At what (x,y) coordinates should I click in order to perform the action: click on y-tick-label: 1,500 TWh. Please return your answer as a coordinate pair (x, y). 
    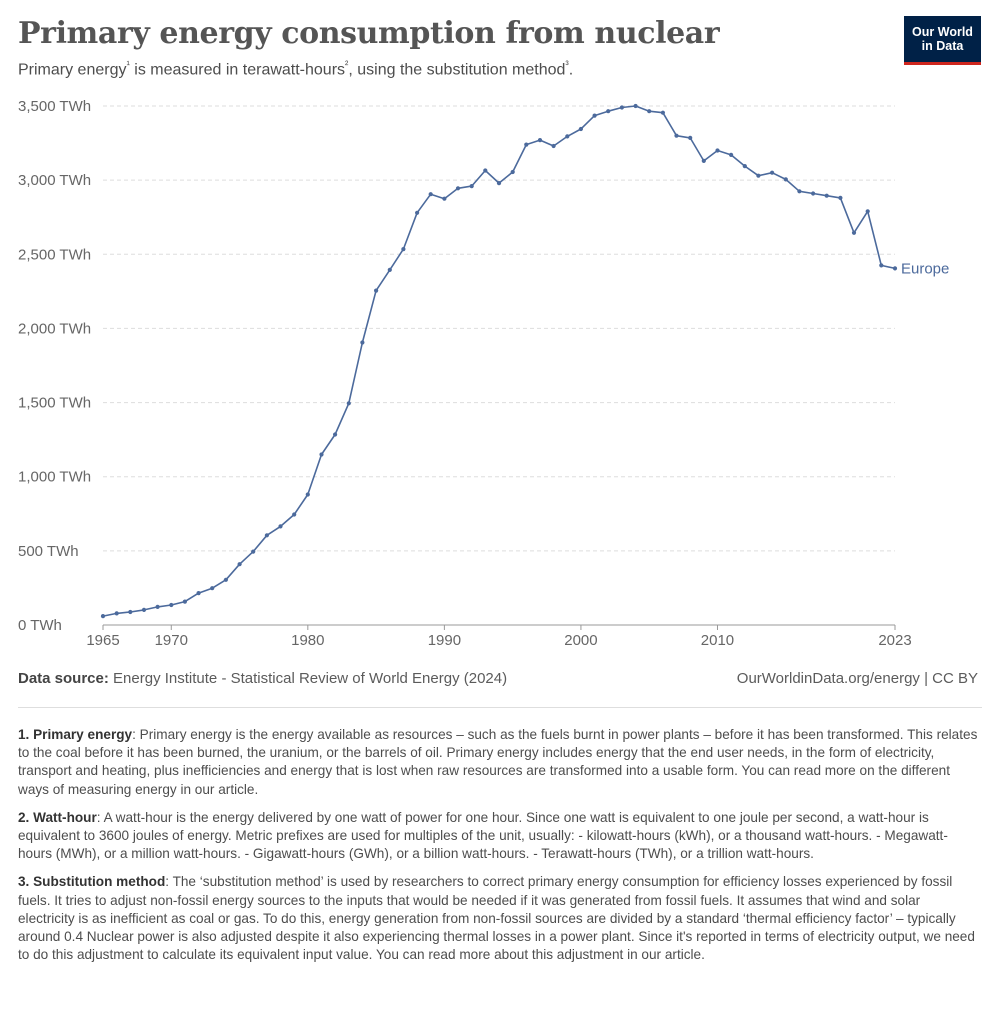
    Looking at the image, I should click on (54, 403).